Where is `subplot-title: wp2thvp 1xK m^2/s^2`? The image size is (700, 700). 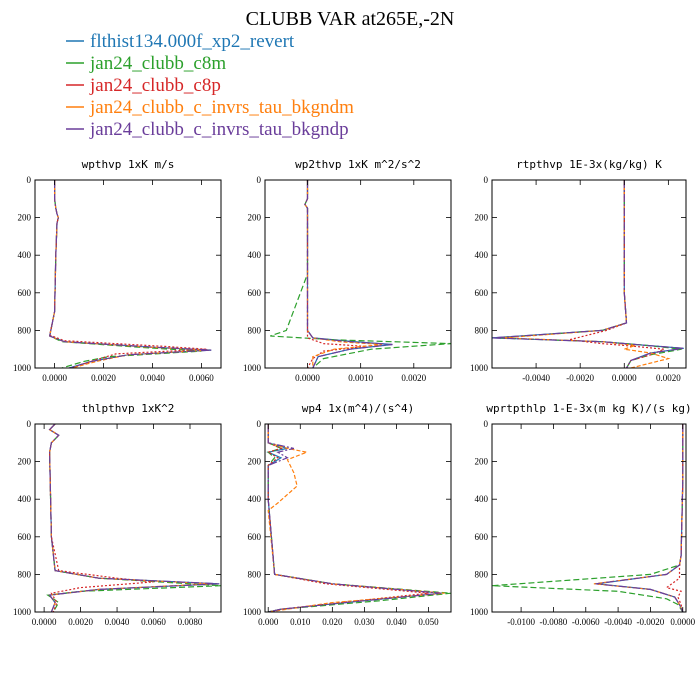 subplot-title: wp2thvp 1xK m^2/s^2 is located at coordinates (358, 164).